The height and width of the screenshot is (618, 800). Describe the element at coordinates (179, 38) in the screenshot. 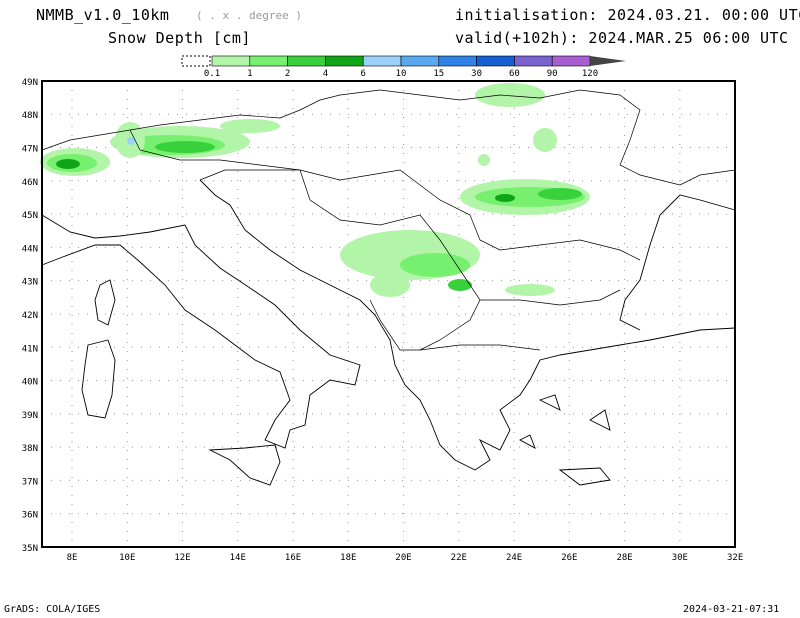

I see `variable-title: Snow Depth [cm]` at that location.